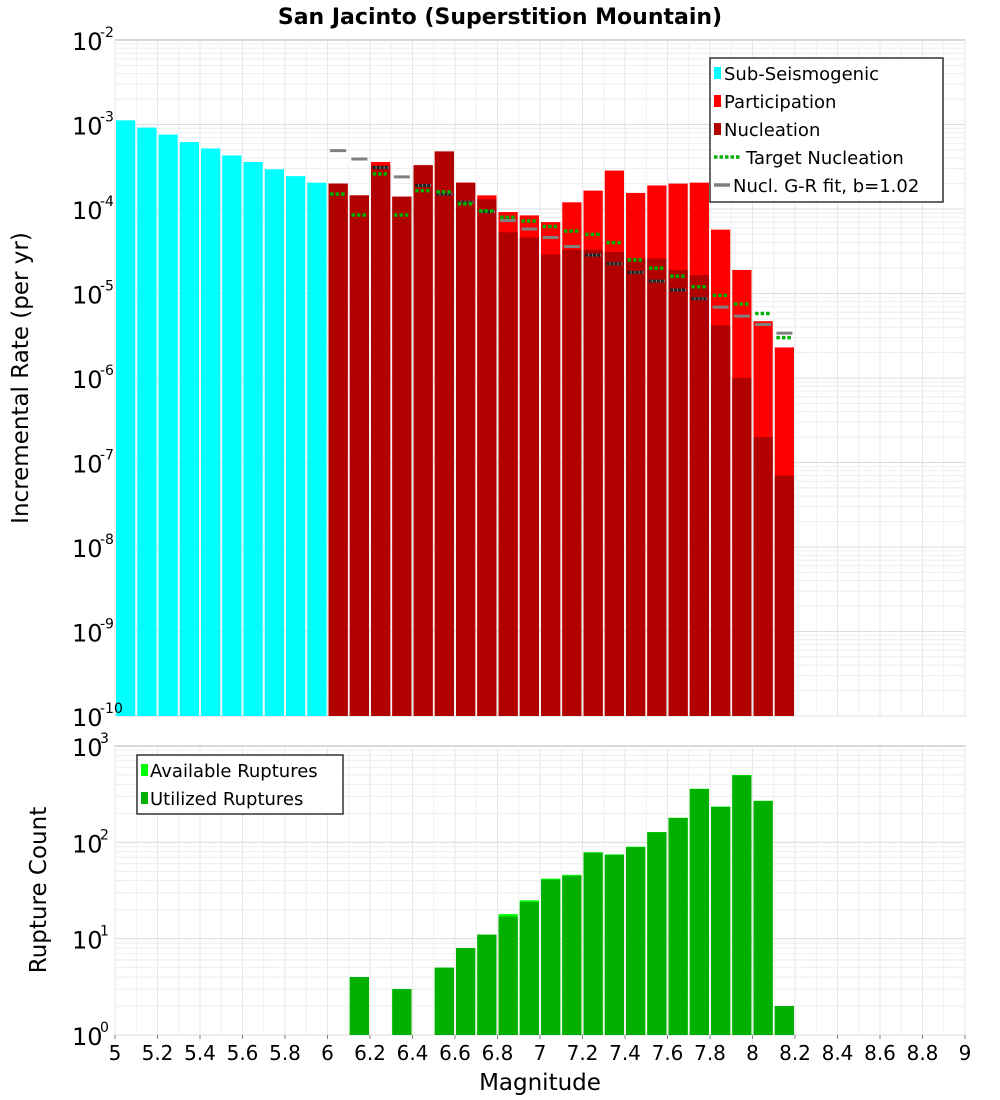  Describe the element at coordinates (226, 799) in the screenshot. I see `legend-label-utilized: Utilized Ruptures` at that location.